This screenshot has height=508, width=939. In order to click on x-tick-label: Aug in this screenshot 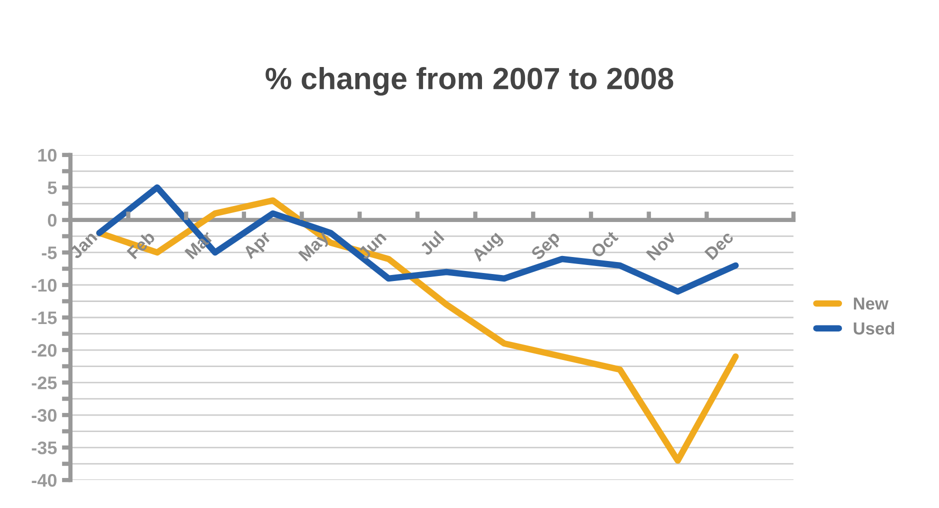, I will do `click(488, 247)`.